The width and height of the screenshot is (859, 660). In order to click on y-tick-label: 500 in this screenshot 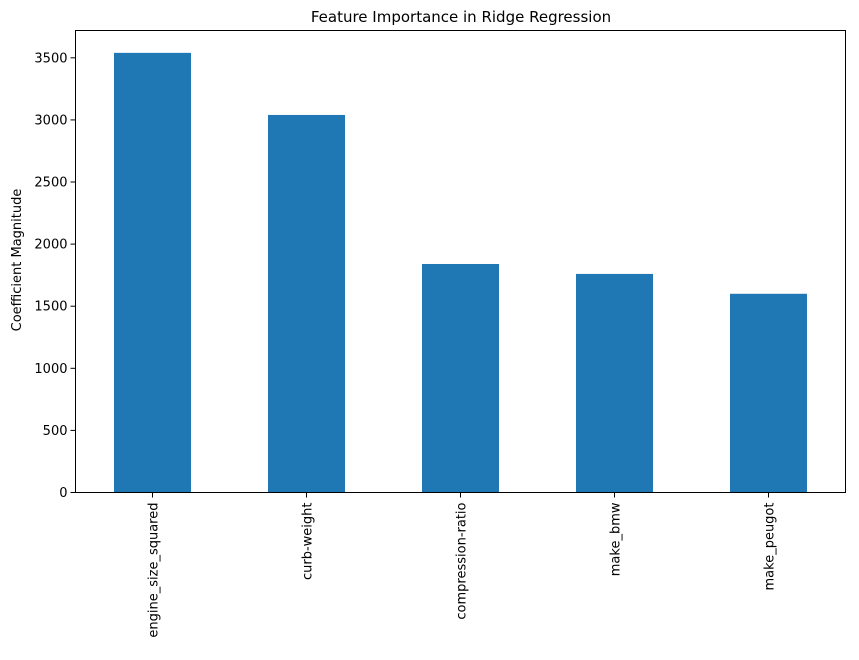, I will do `click(55, 431)`.